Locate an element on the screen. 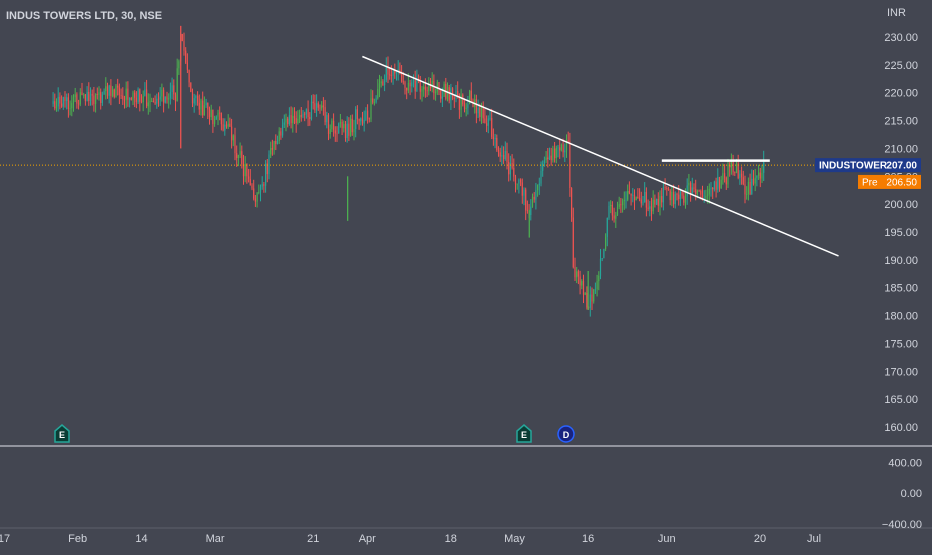 The image size is (932, 555). dividend-marker: D is located at coordinates (566, 434).